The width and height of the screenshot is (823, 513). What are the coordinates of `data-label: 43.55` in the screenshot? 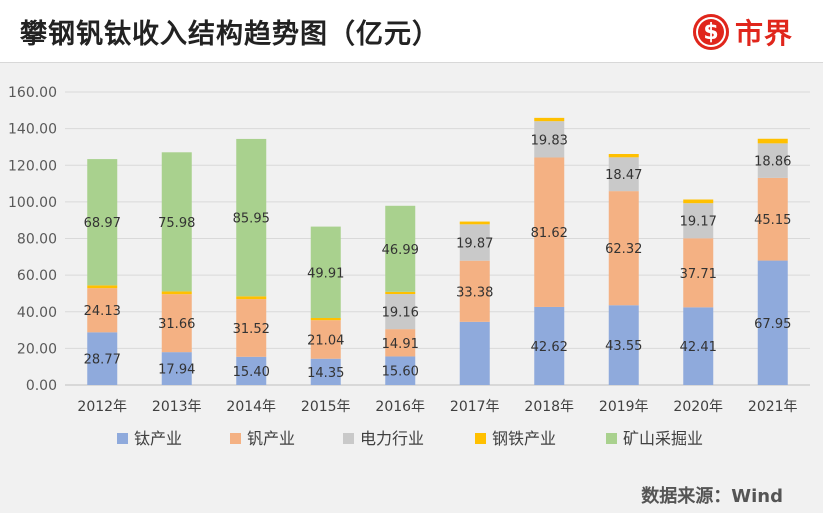 It's located at (623, 346).